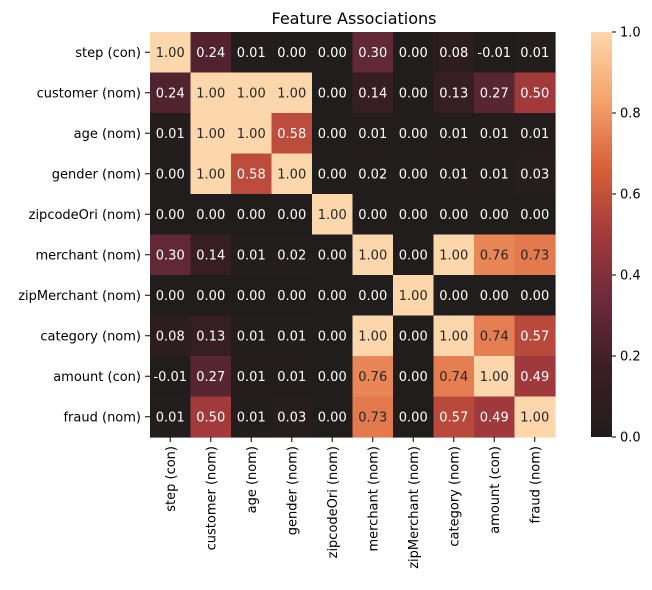 The width and height of the screenshot is (652, 590). What do you see at coordinates (414, 507) in the screenshot?
I see `column-label: zipMerchant (nom)` at bounding box center [414, 507].